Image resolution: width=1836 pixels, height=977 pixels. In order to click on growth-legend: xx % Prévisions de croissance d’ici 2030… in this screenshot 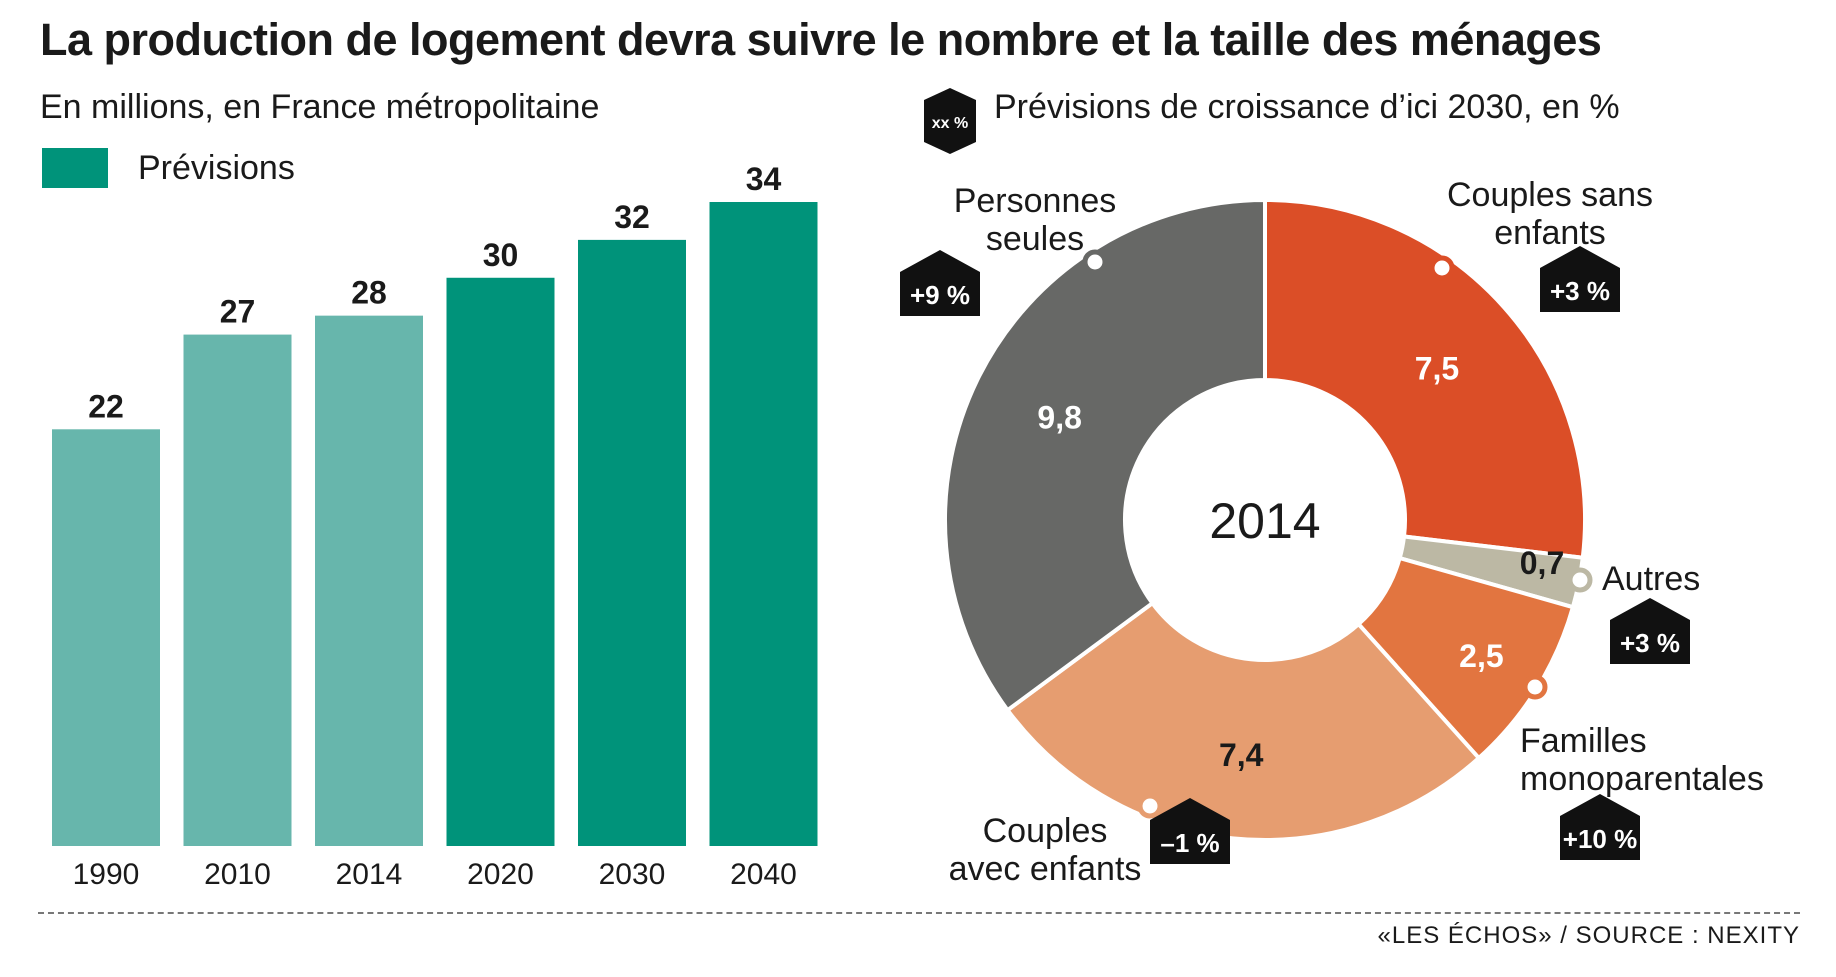, I will do `click(1269, 121)`.